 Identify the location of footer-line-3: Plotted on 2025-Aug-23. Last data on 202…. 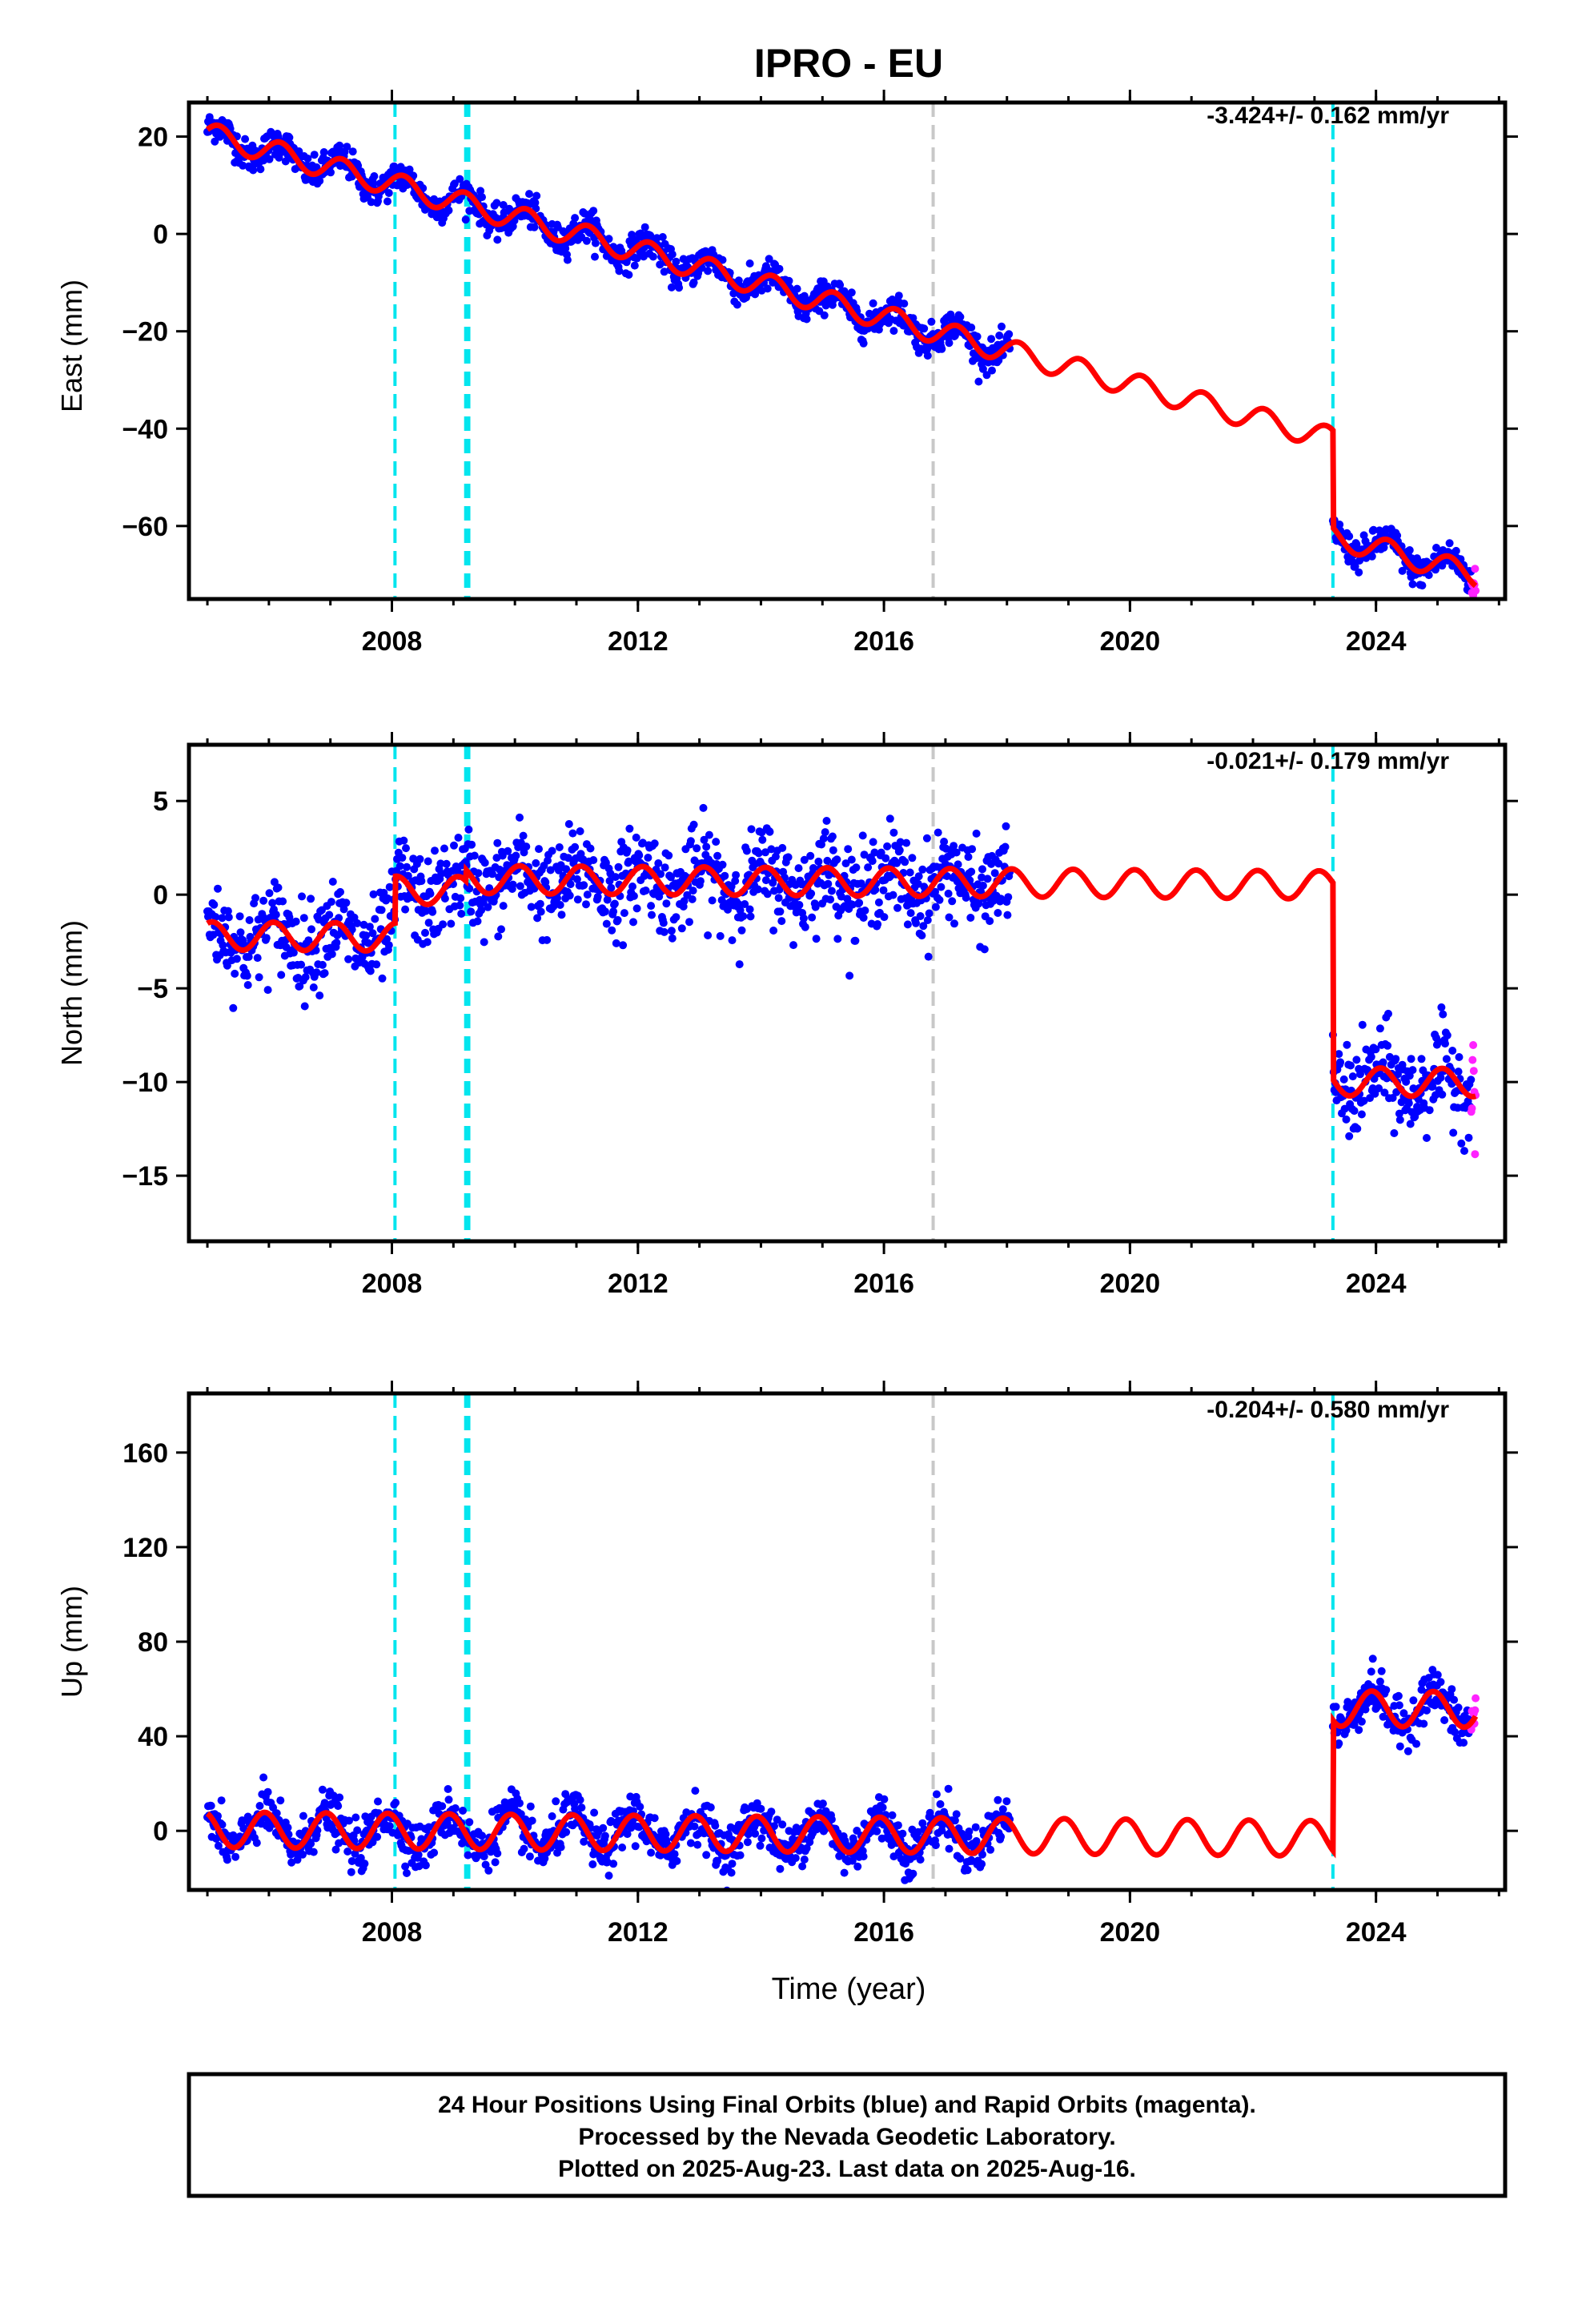
(847, 2169).